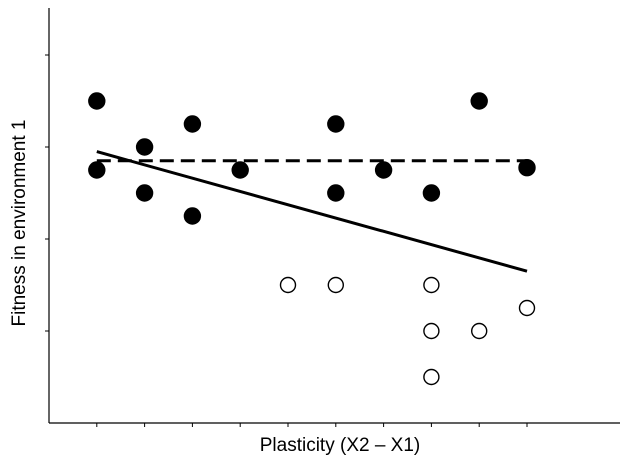 Image resolution: width=620 pixels, height=458 pixels. What do you see at coordinates (340, 445) in the screenshot?
I see `x-axis-label: Plasticity (X2 – X1)` at bounding box center [340, 445].